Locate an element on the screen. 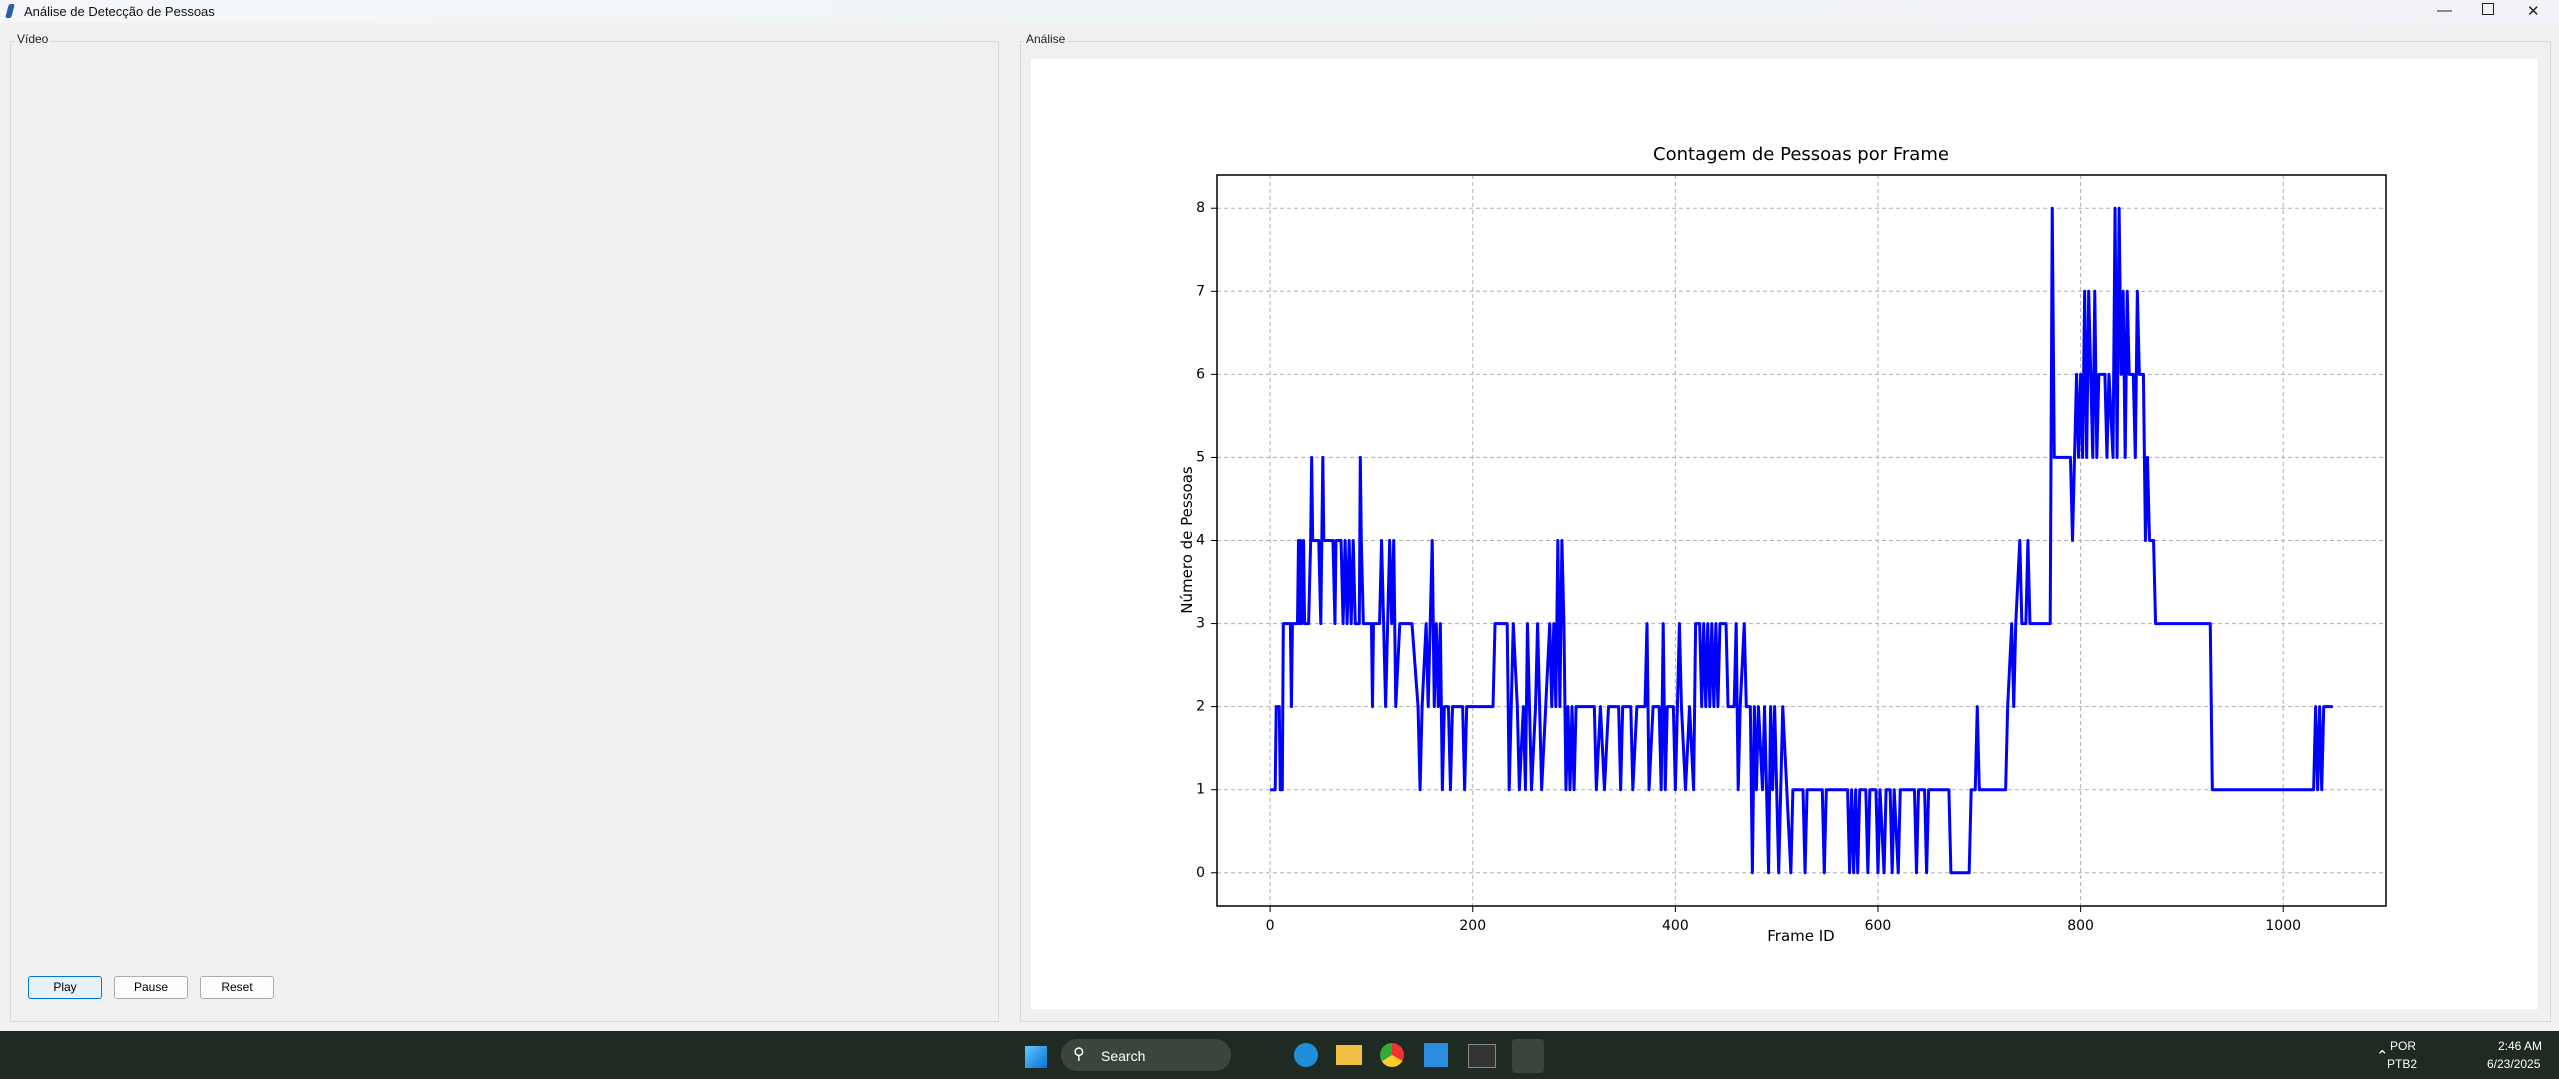 The image size is (2559, 1079). maximize-button is located at coordinates (2488, 9).